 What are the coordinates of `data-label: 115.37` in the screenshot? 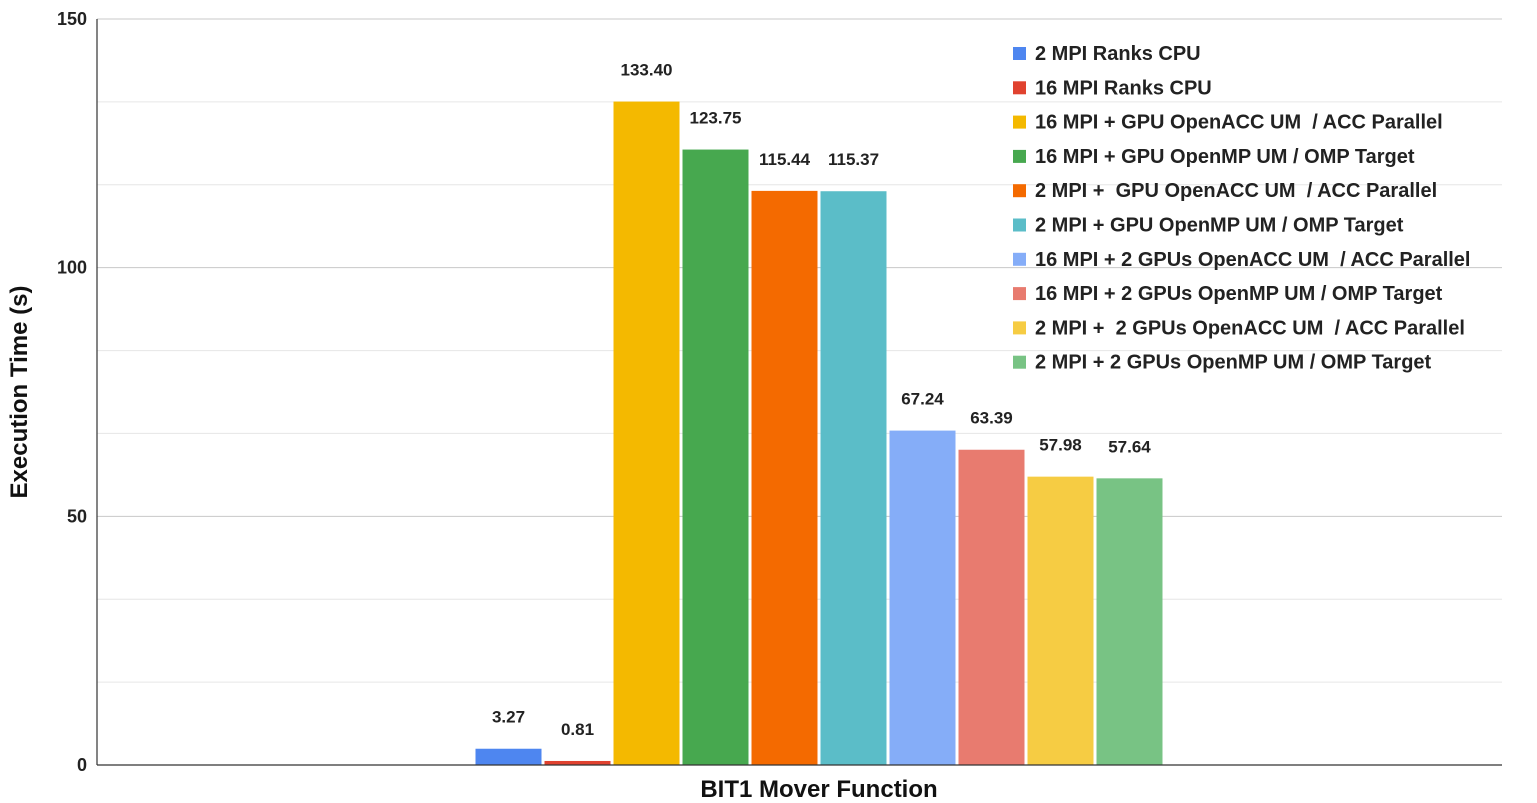 It's located at (853, 159).